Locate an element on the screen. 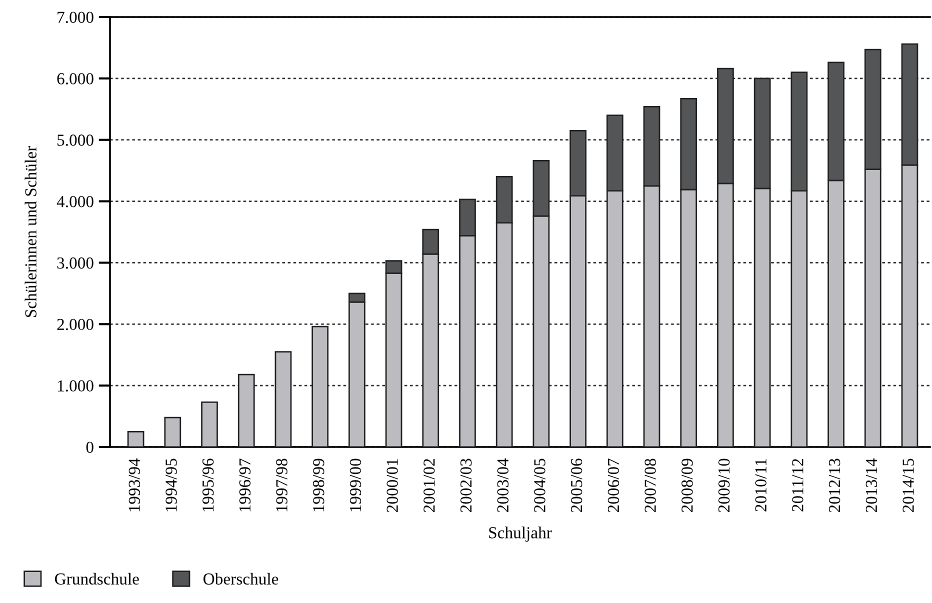 The height and width of the screenshot is (603, 932). x-tick-label: 1997/98 is located at coordinates (282, 485).